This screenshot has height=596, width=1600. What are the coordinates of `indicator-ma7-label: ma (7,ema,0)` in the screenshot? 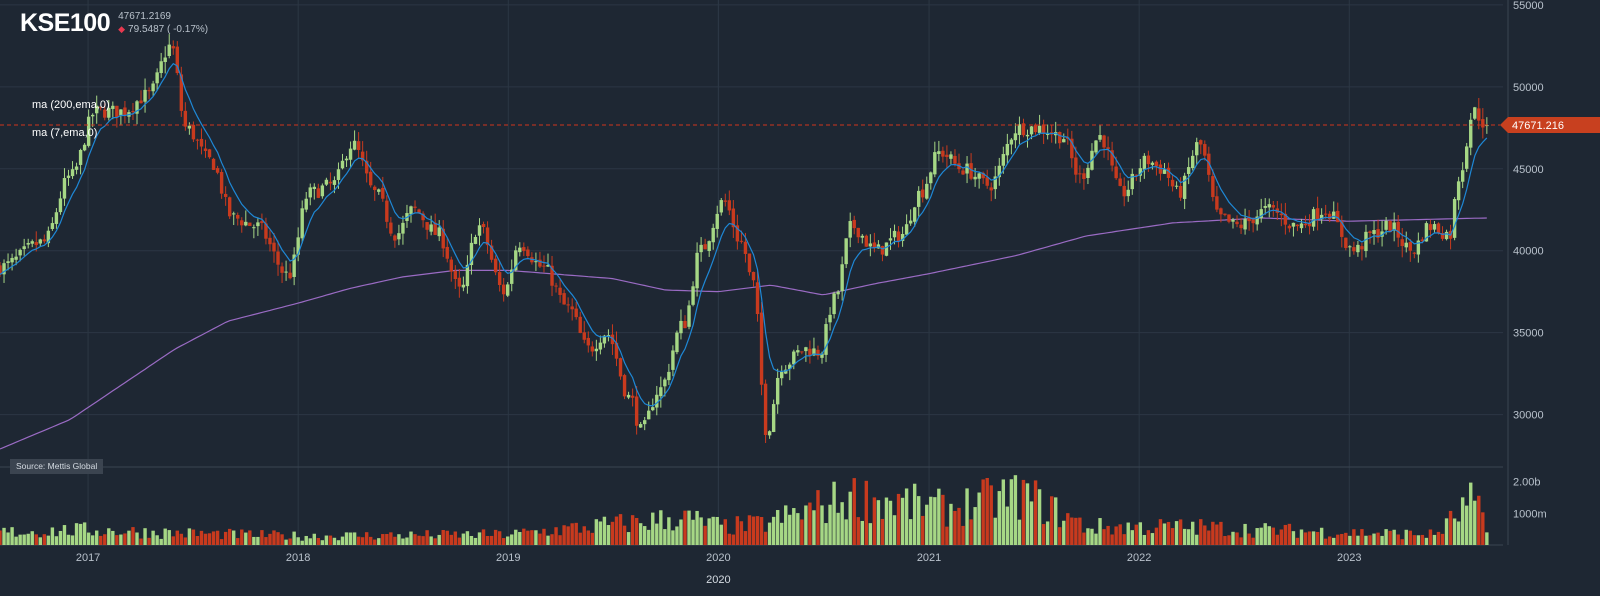 It's located at (65, 133).